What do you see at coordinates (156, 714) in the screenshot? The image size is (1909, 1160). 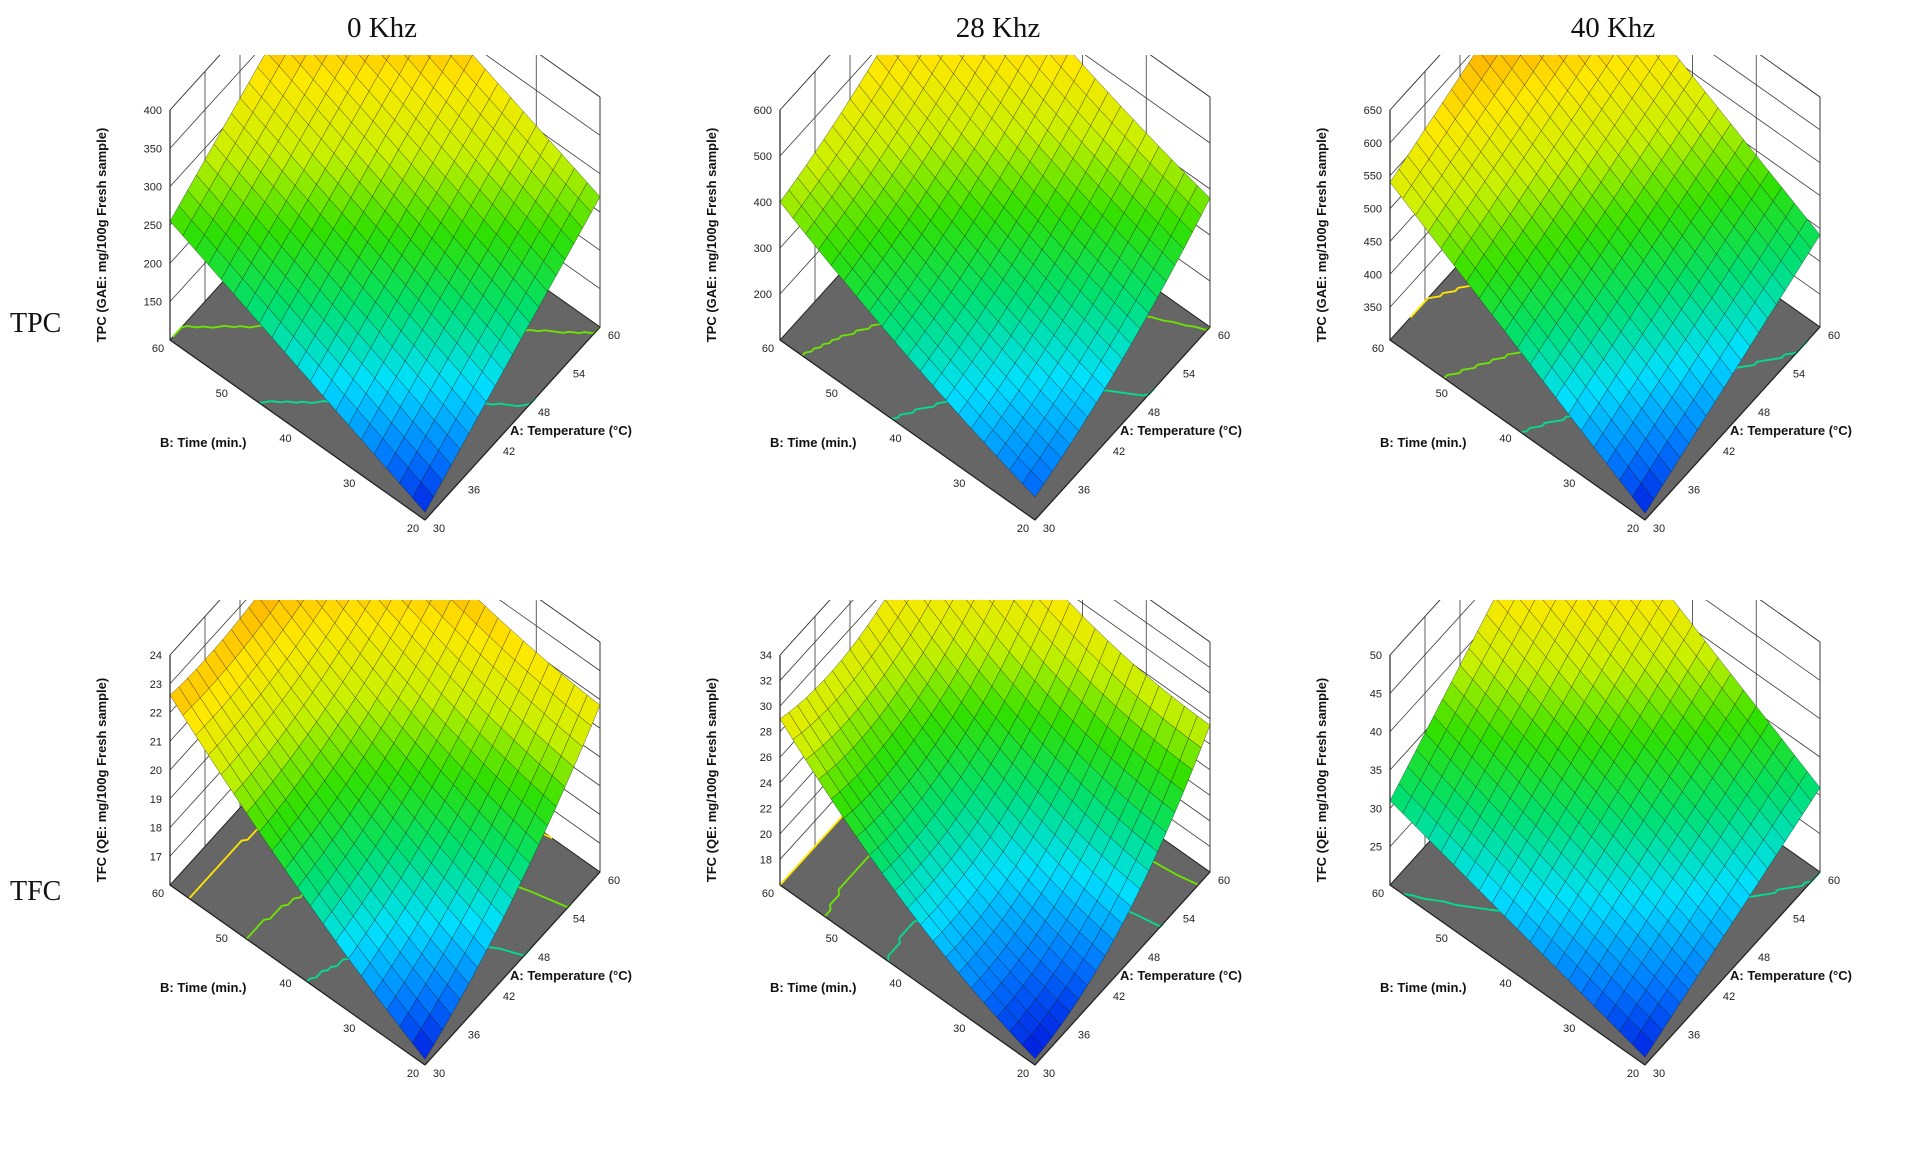 I see `z-tick-label: 22` at bounding box center [156, 714].